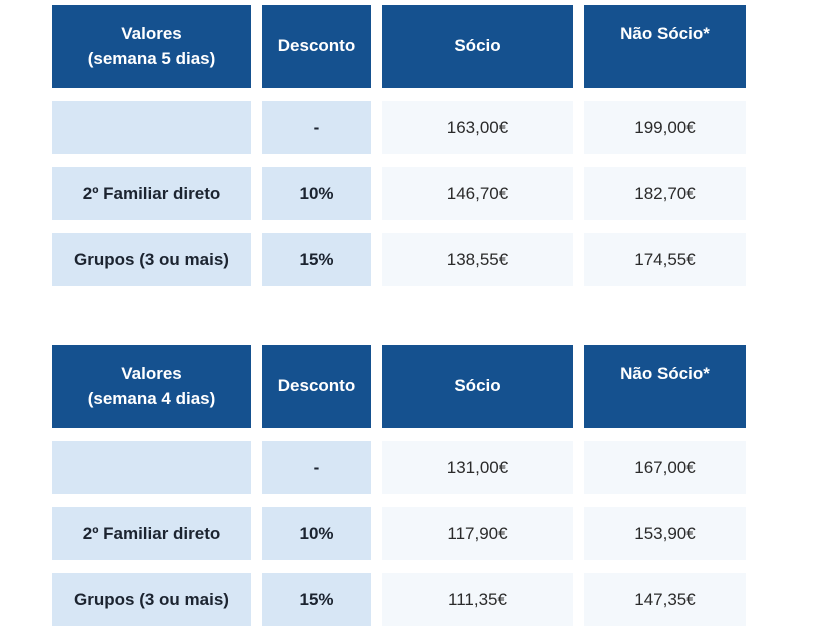 The width and height of the screenshot is (820, 632). What do you see at coordinates (151, 58) in the screenshot?
I see `header-valores-line2: (semana 5 dias)` at bounding box center [151, 58].